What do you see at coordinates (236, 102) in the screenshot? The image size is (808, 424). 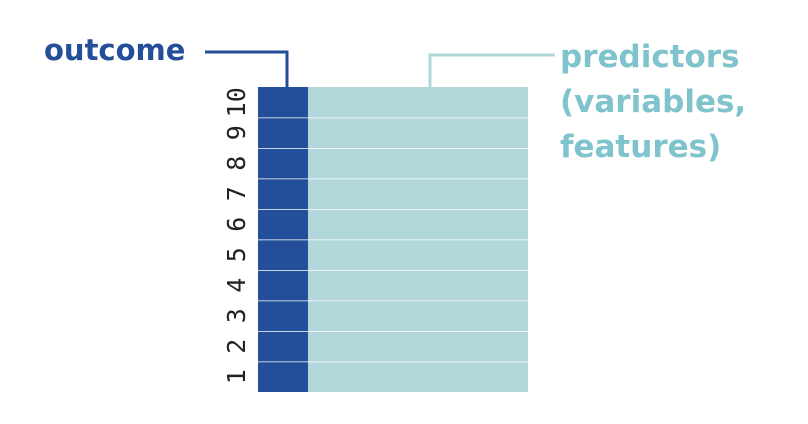 I see `row-number: 10` at bounding box center [236, 102].